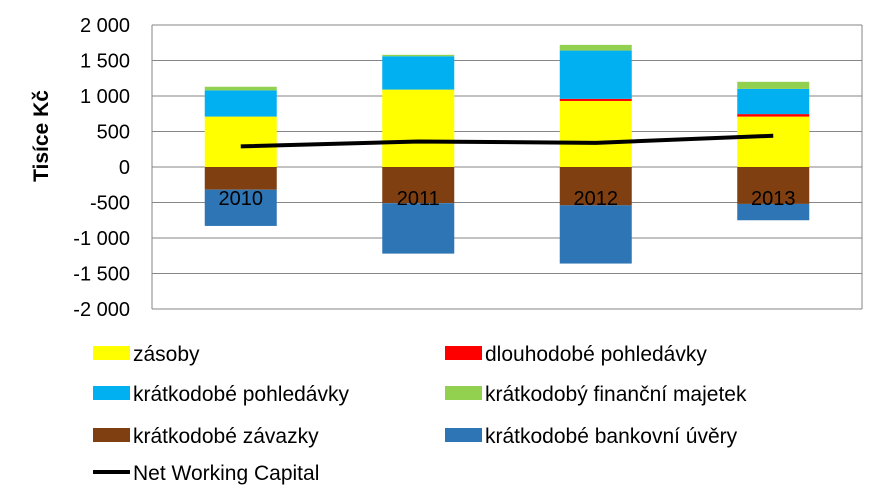 This screenshot has height=504, width=886. What do you see at coordinates (226, 473) in the screenshot?
I see `legend-label: Net Working Capital` at bounding box center [226, 473].